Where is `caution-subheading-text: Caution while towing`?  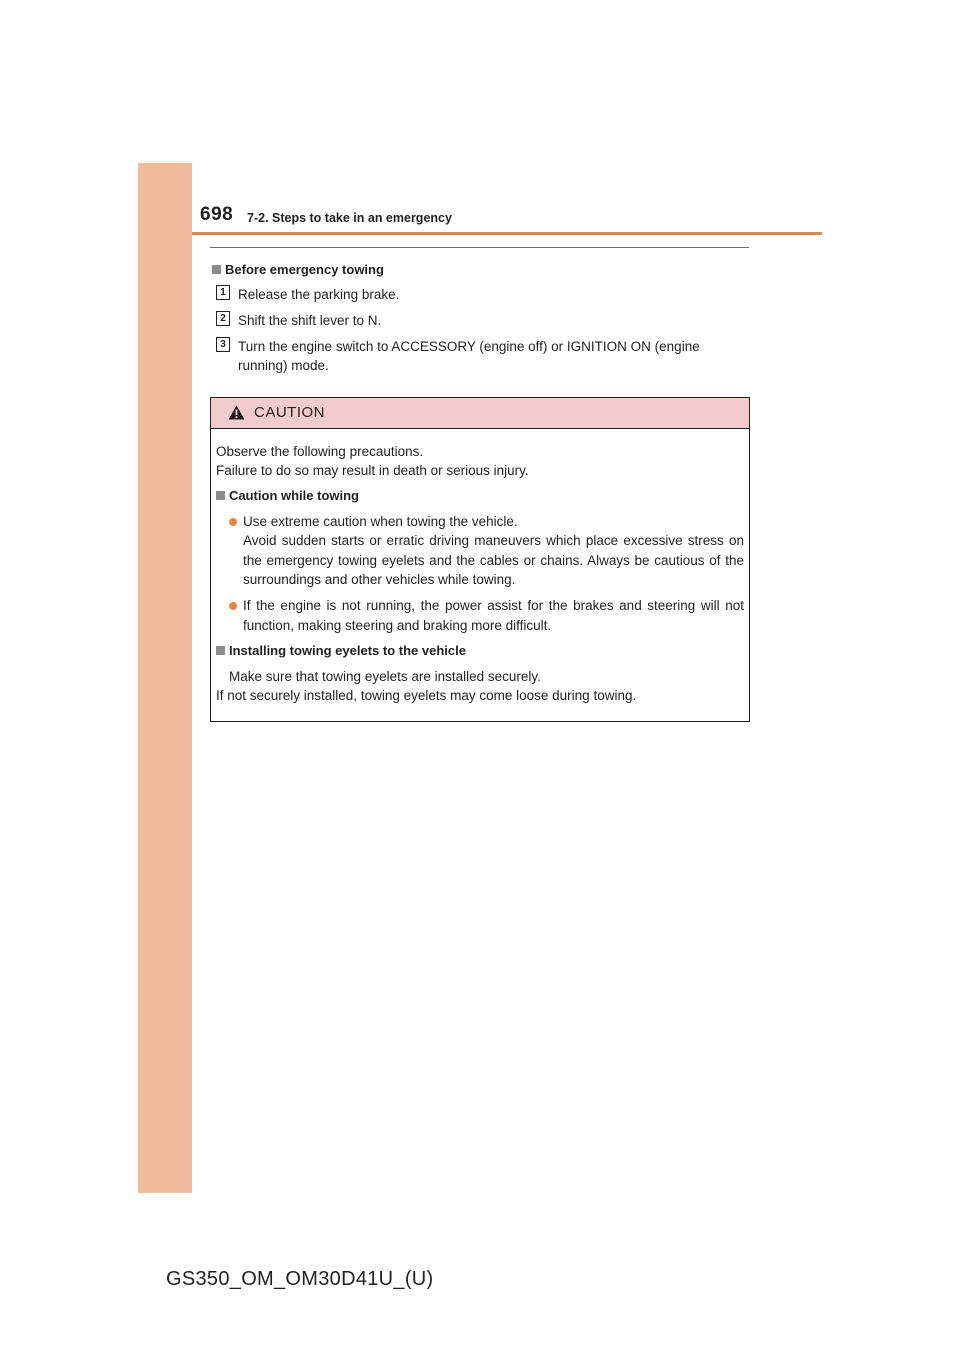 caution-subheading-text: Caution while towing is located at coordinates (294, 495).